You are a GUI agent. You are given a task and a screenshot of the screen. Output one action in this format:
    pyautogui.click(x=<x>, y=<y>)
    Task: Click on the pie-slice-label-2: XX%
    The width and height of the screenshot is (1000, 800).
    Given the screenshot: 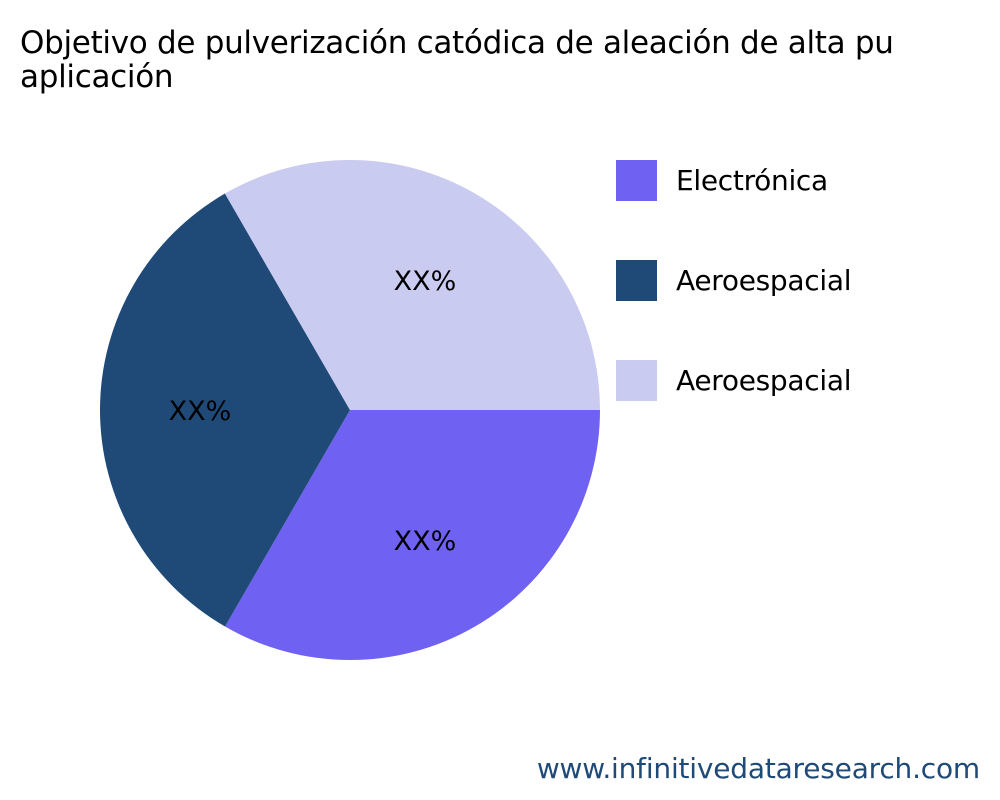 What is the action you would take?
    pyautogui.click(x=425, y=281)
    